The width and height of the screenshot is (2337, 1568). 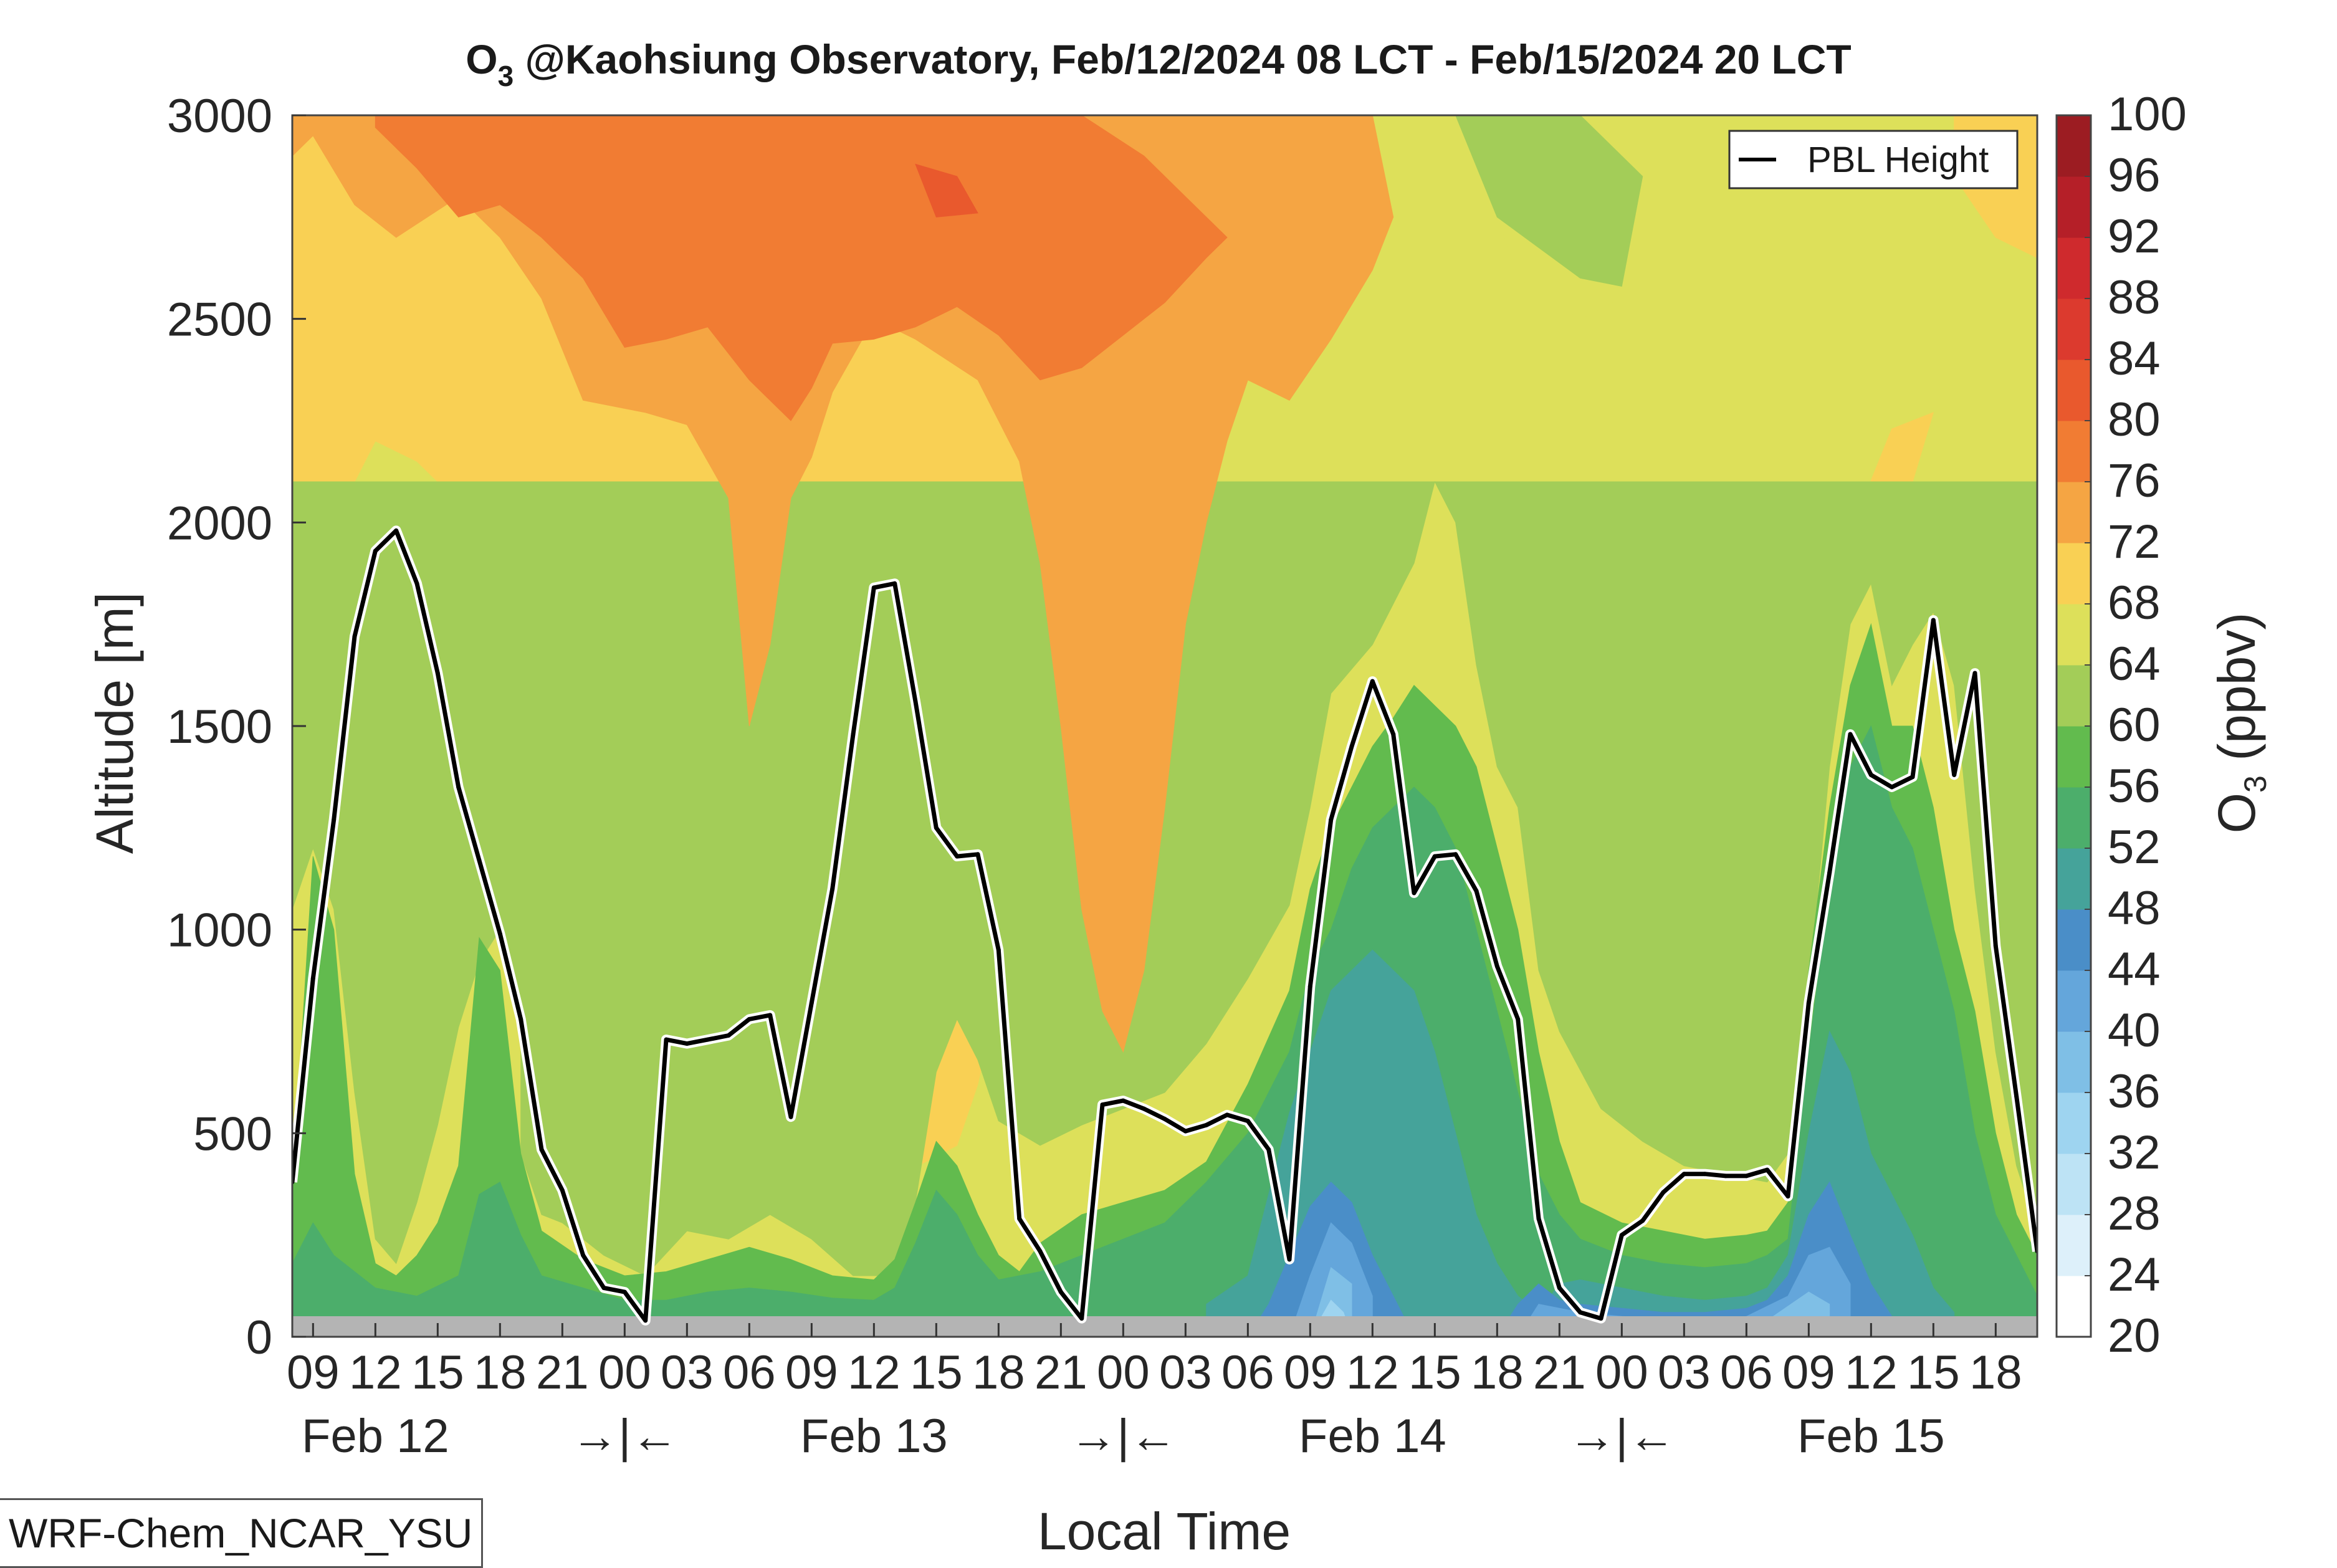 I want to click on x-tick-label: 00, so click(x=1621, y=1372).